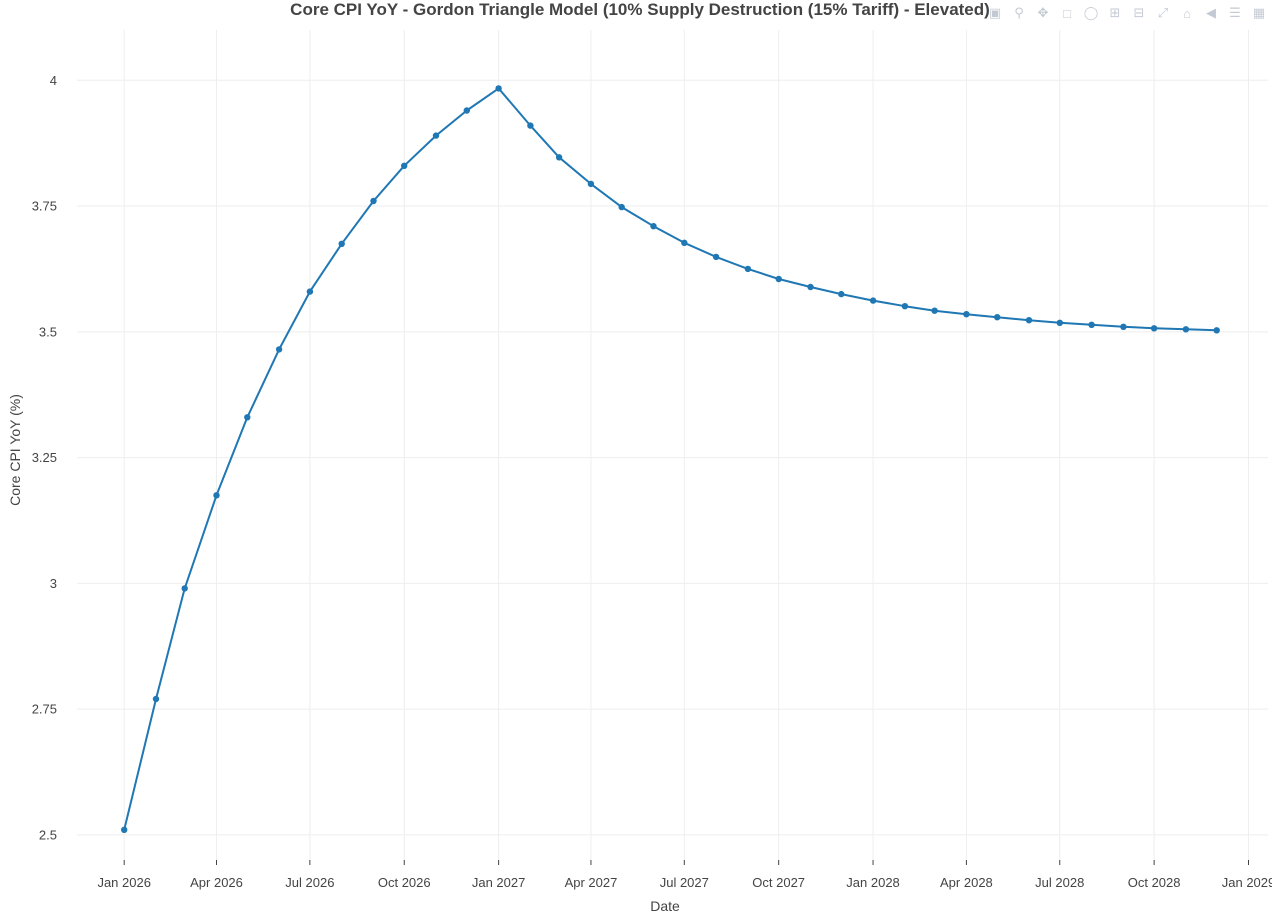 The height and width of the screenshot is (920, 1272). I want to click on autoscale-icon: ⤢, so click(1163, 12).